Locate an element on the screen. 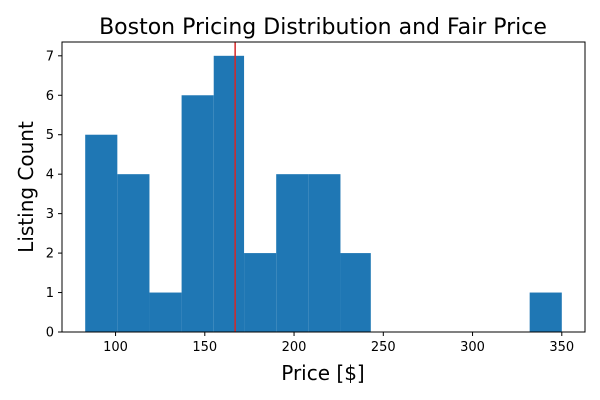 This screenshot has width=600, height=400. y-tick-label: 5 is located at coordinates (50, 135).